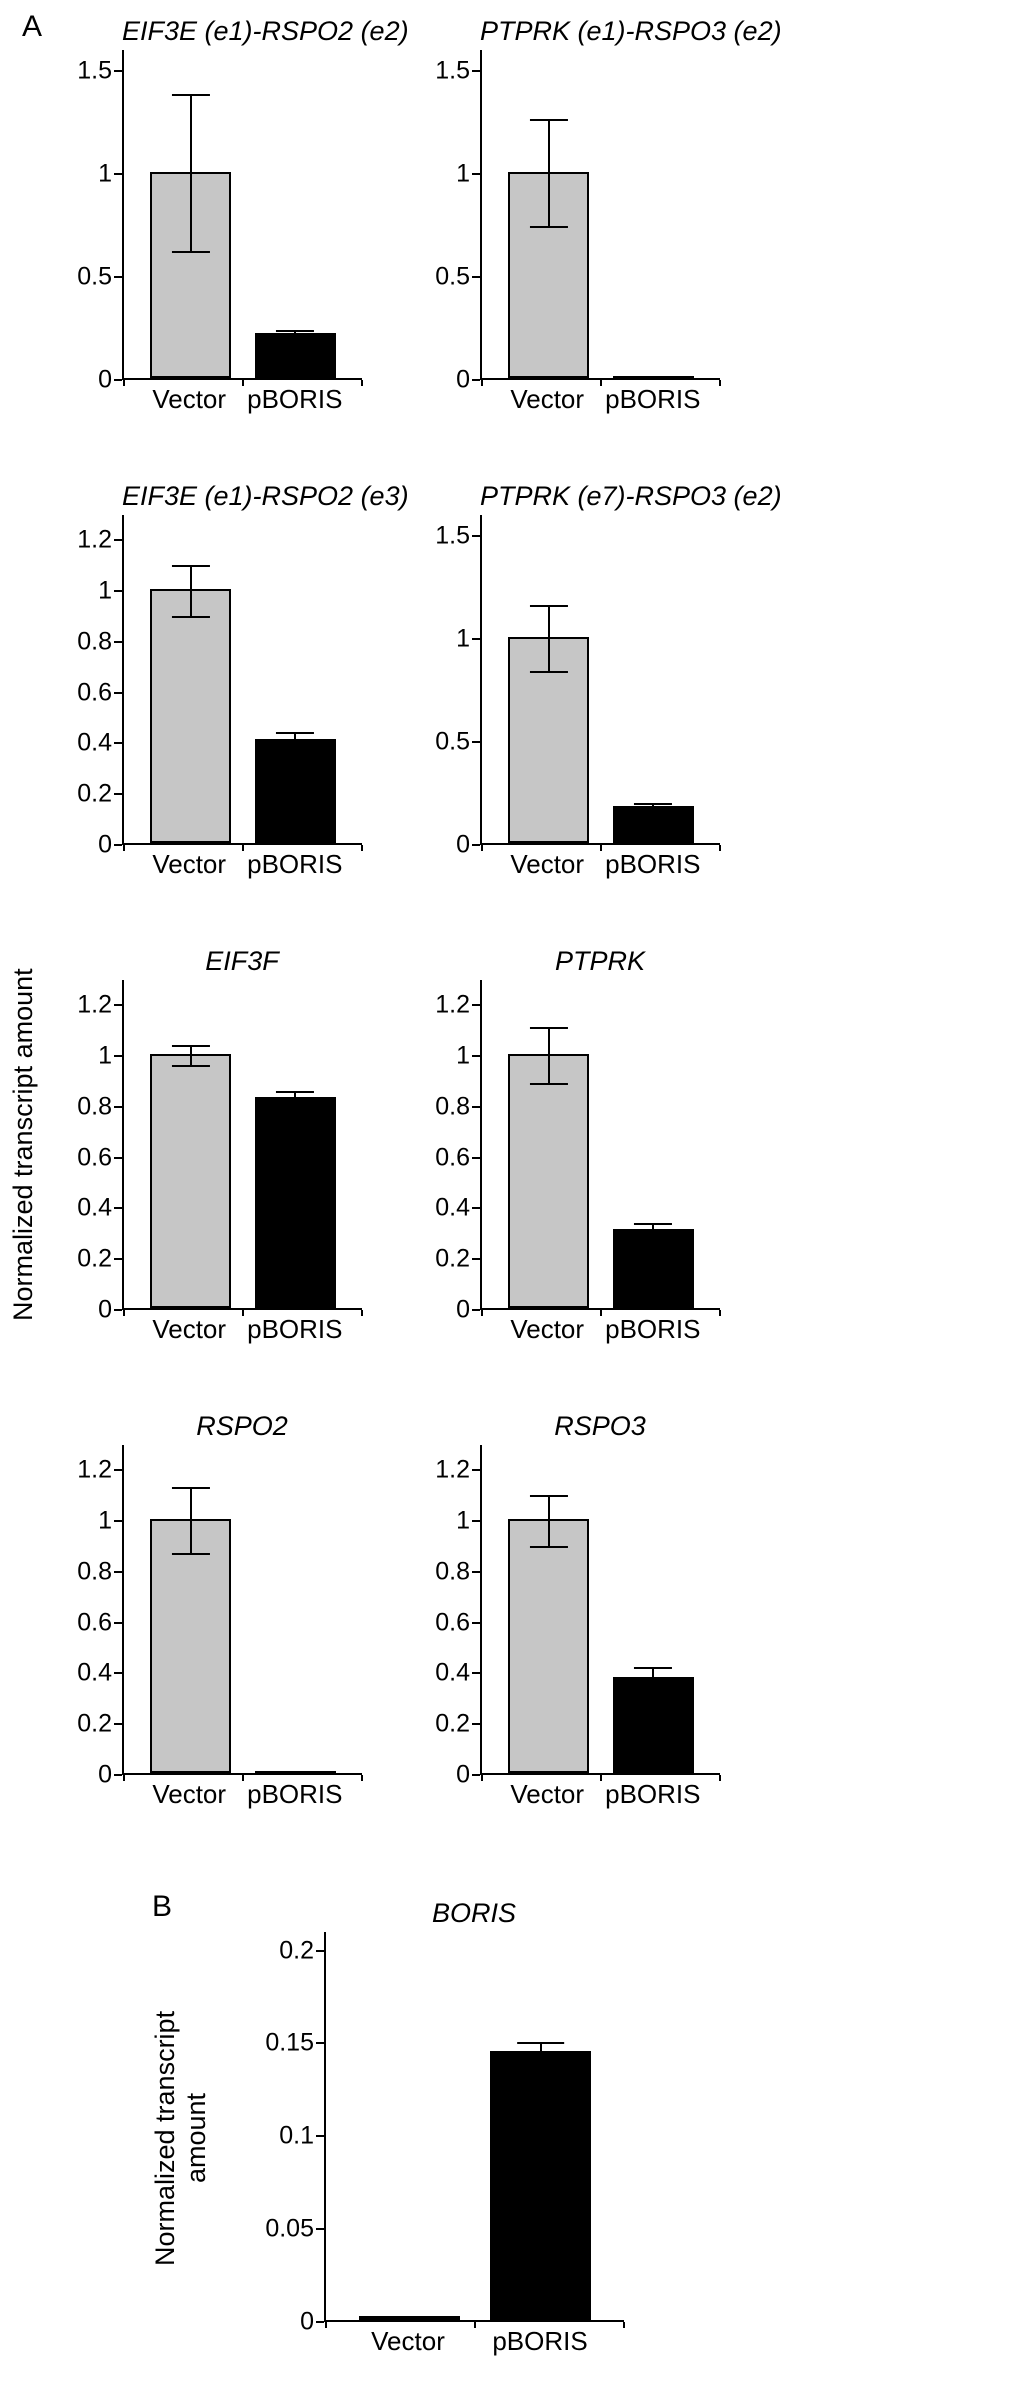 The image size is (1025, 2402). I want to click on panel-b-y-axis-title-line2: amount, so click(196, 2138).